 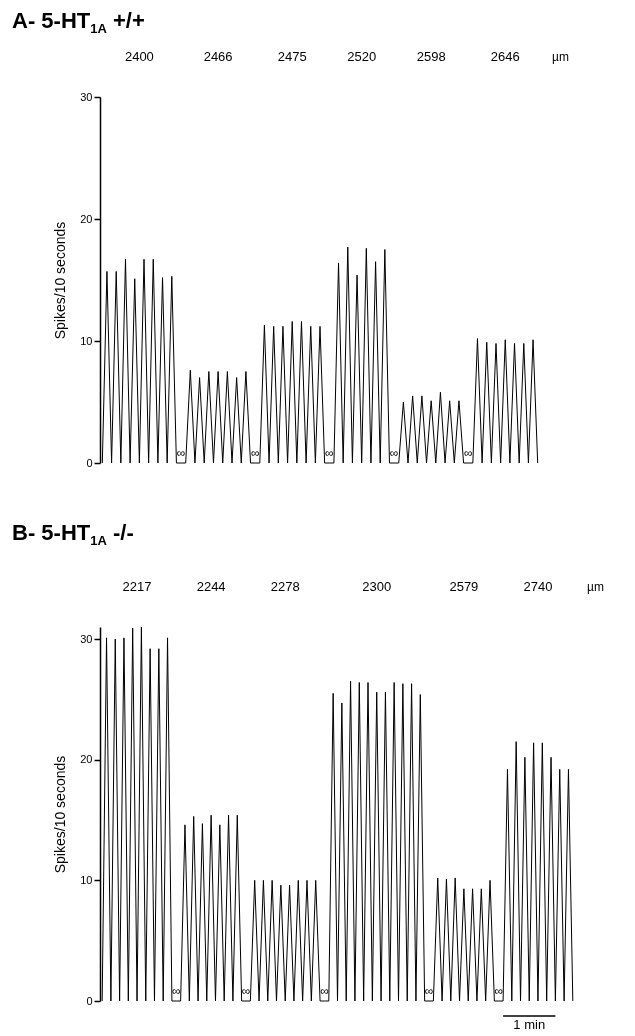 I want to click on text: 2278, so click(x=285, y=586).